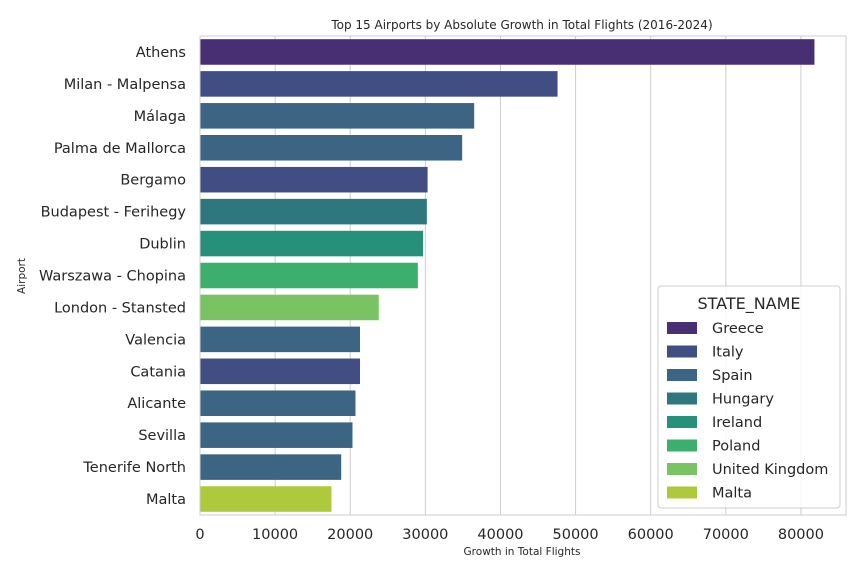  I want to click on legend-item-label: Spain, so click(732, 376).